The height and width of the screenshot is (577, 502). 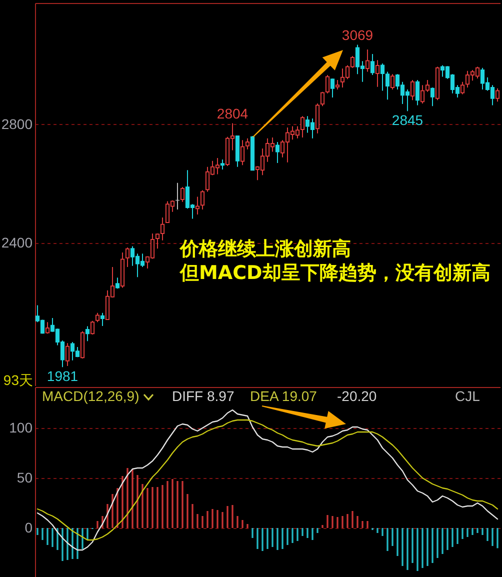 What do you see at coordinates (28, 528) in the screenshot?
I see `y-tick-label: 0` at bounding box center [28, 528].